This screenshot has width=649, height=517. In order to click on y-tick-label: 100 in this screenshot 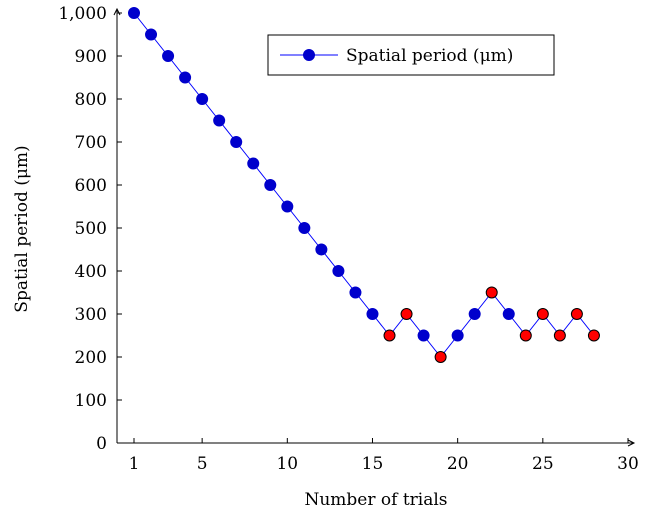, I will do `click(91, 401)`.